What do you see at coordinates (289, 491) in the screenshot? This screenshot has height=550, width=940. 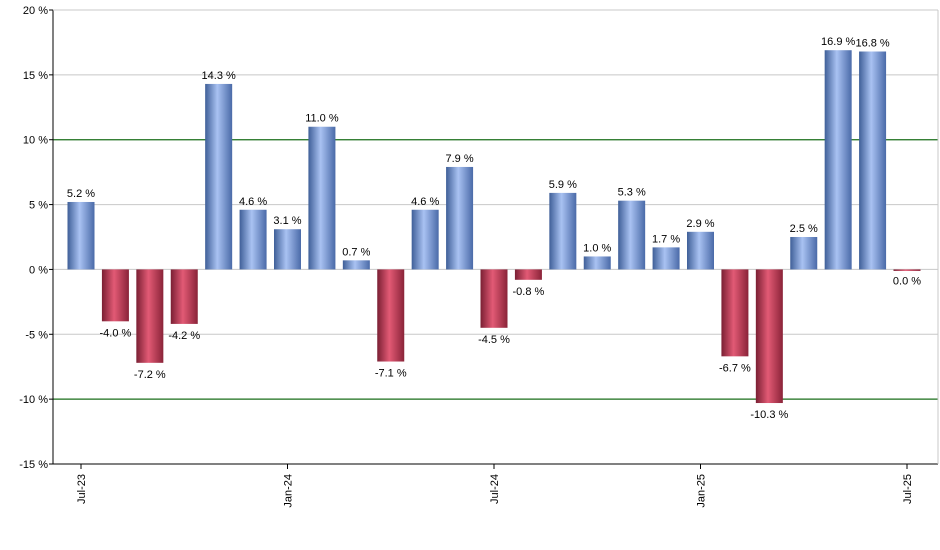 I see `x-tick-label: Jan-24` at bounding box center [289, 491].